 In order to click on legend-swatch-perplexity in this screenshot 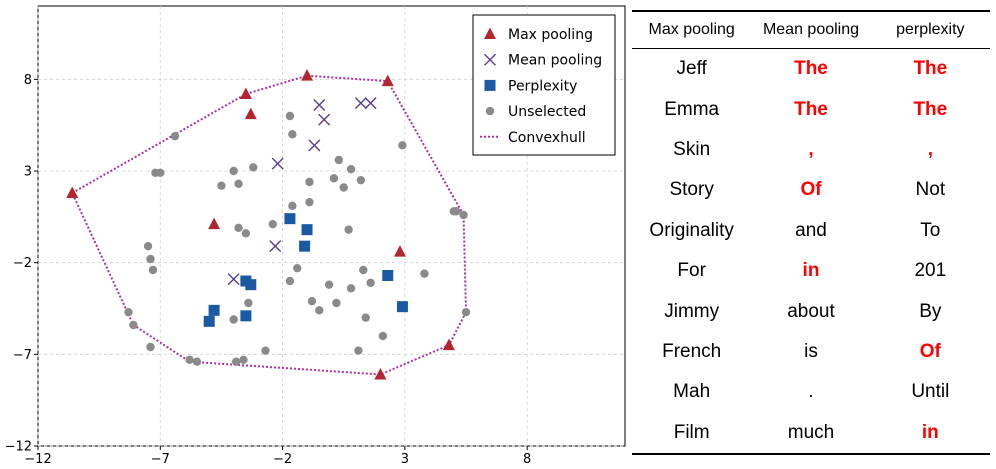, I will do `click(490, 85)`.